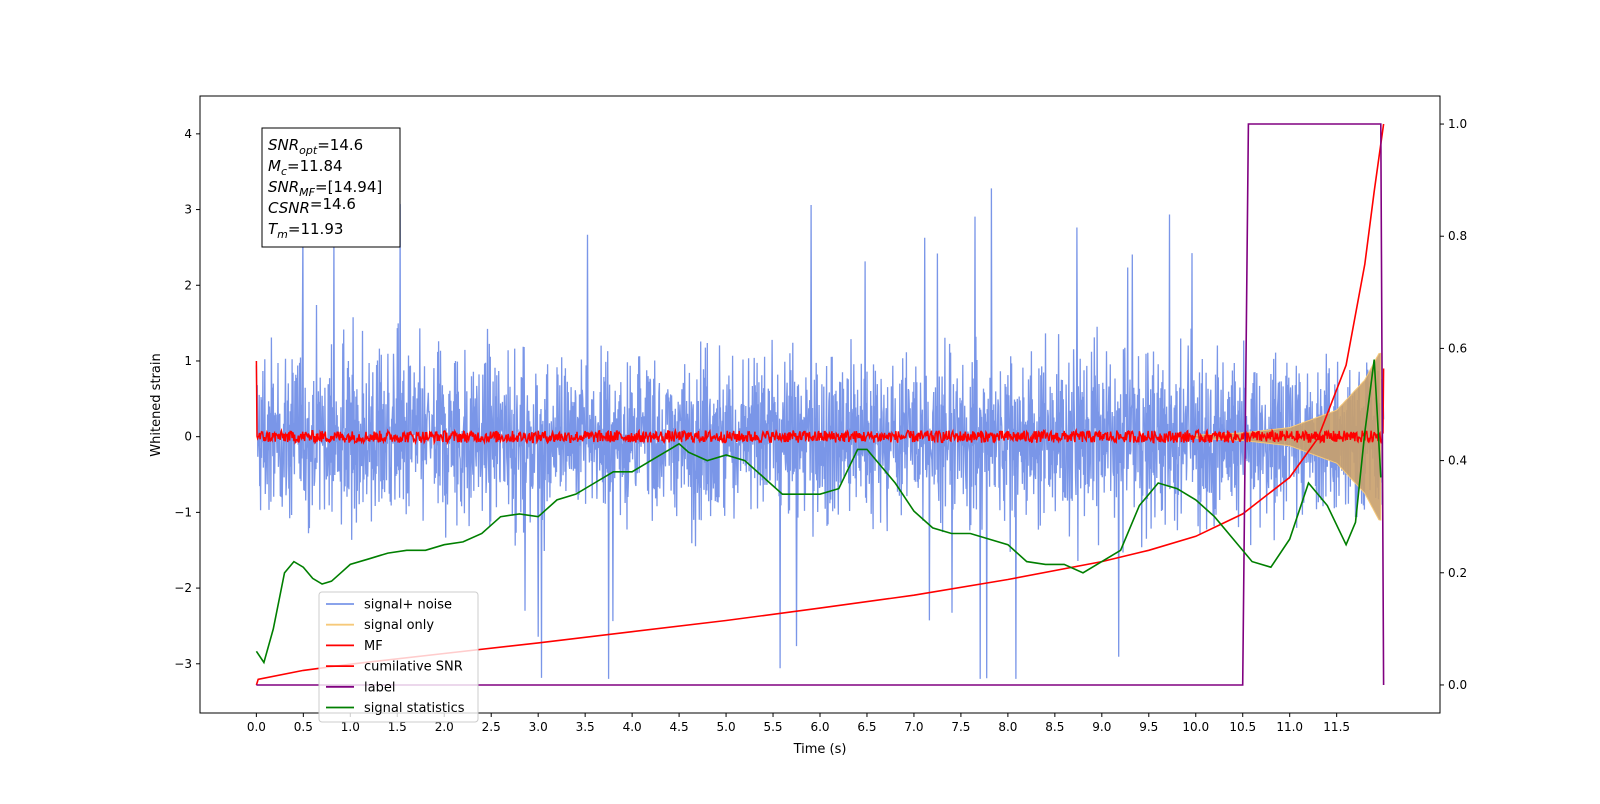 The height and width of the screenshot is (804, 1600). What do you see at coordinates (1457, 348) in the screenshot?
I see `y2-tick-label: 0.6` at bounding box center [1457, 348].